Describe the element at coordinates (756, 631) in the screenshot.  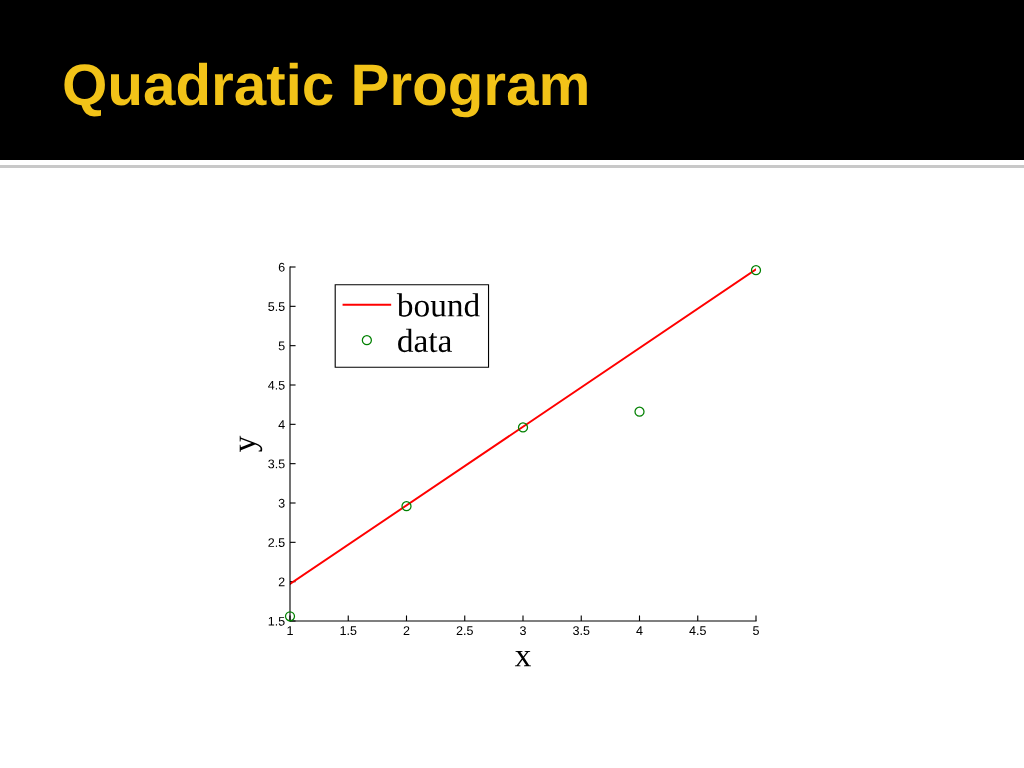
I see `x-tick-label: 5` at that location.